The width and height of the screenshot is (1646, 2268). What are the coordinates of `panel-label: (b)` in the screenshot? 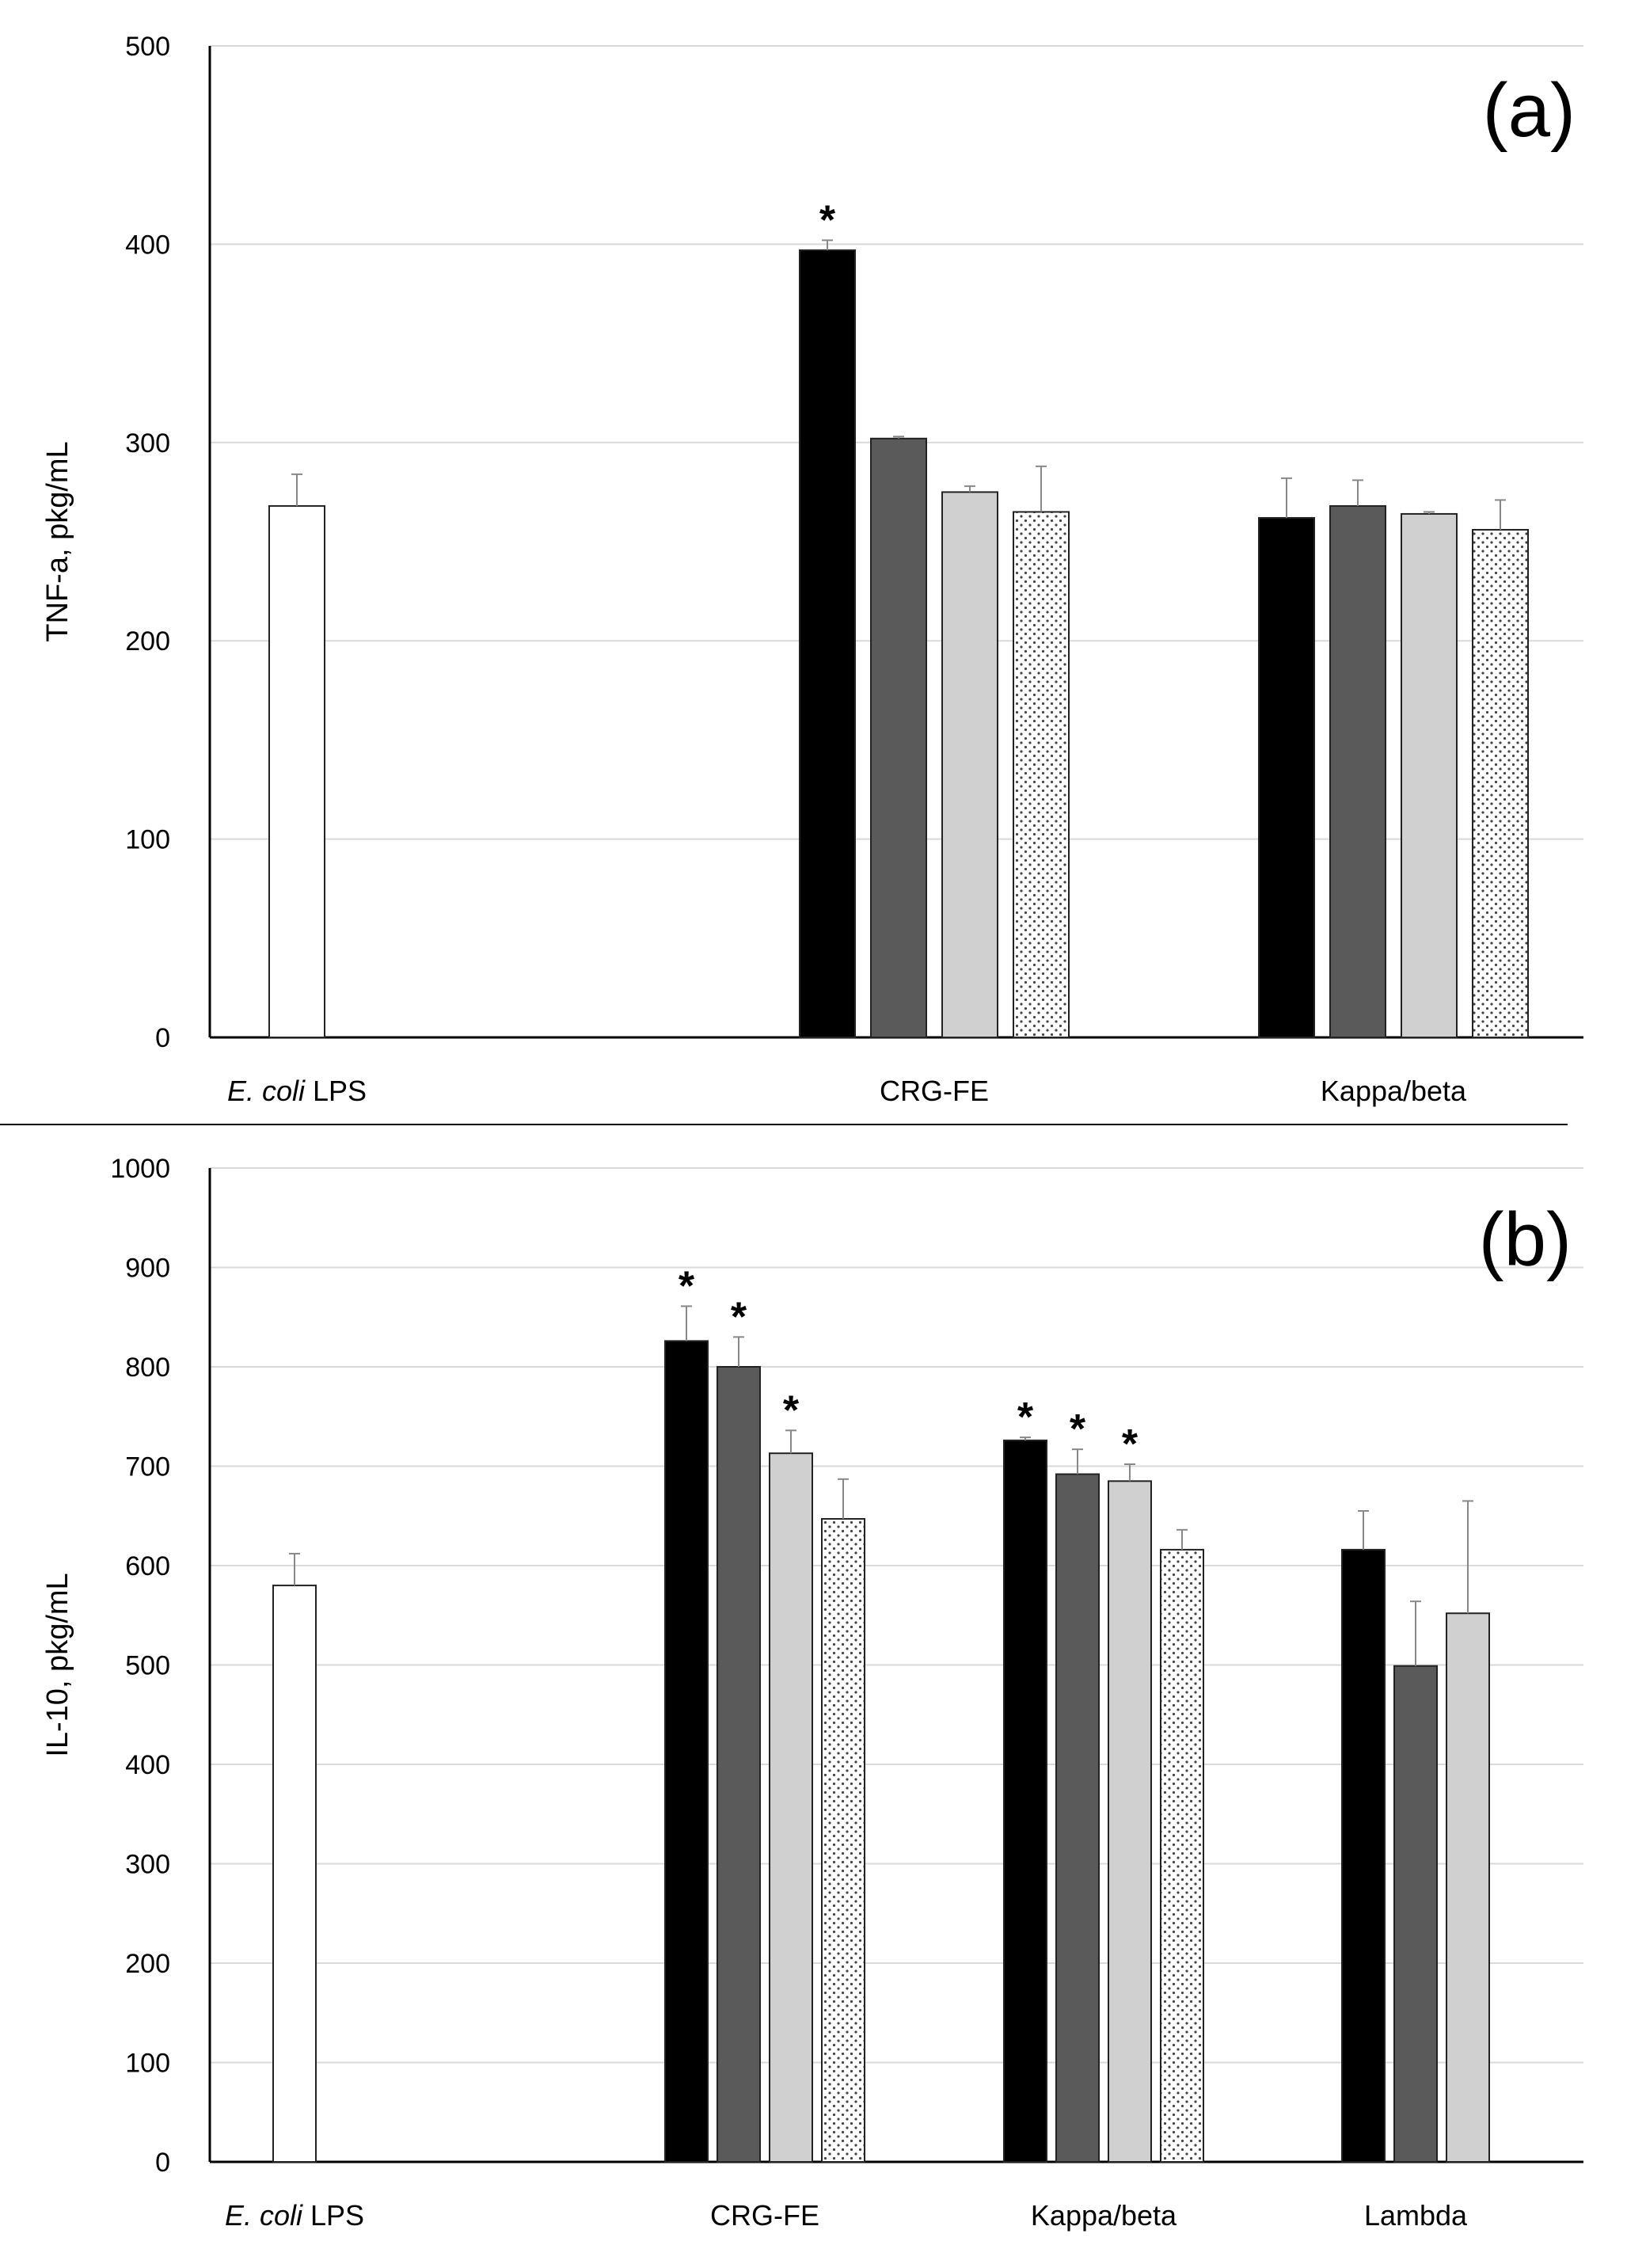 It's located at (1525, 1239).